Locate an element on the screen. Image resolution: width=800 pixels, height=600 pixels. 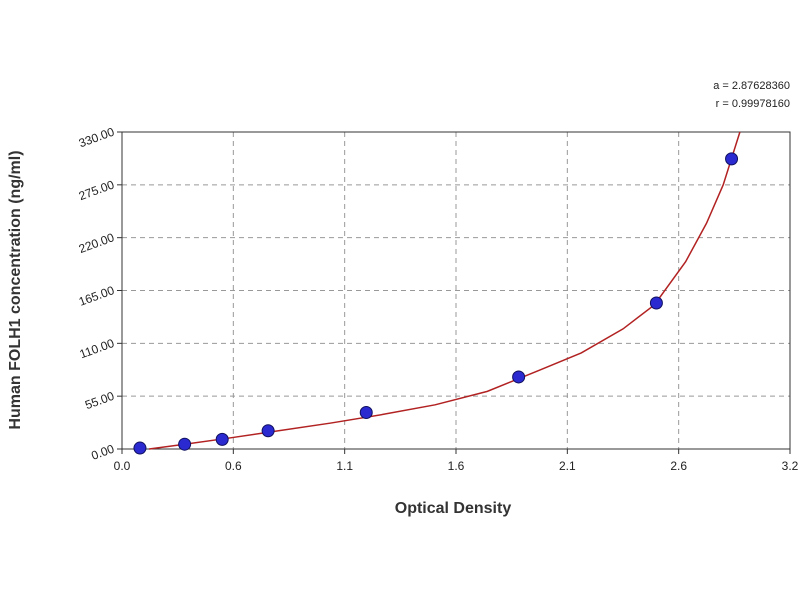
x-tick-label: 0.6 is located at coordinates (233, 466).